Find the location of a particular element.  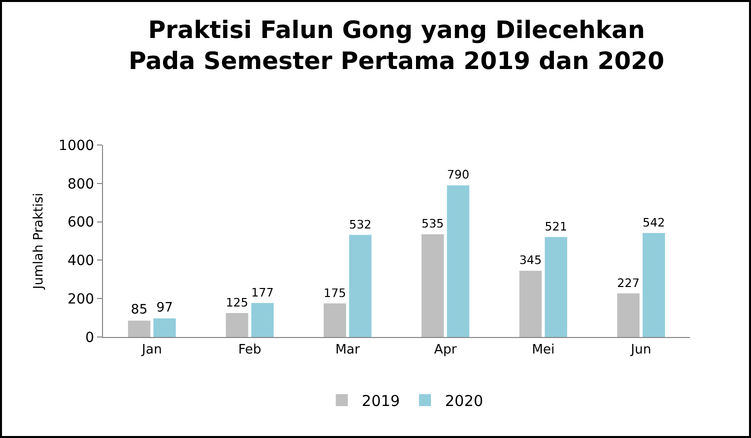

x-tick-label: Jun is located at coordinates (641, 350).